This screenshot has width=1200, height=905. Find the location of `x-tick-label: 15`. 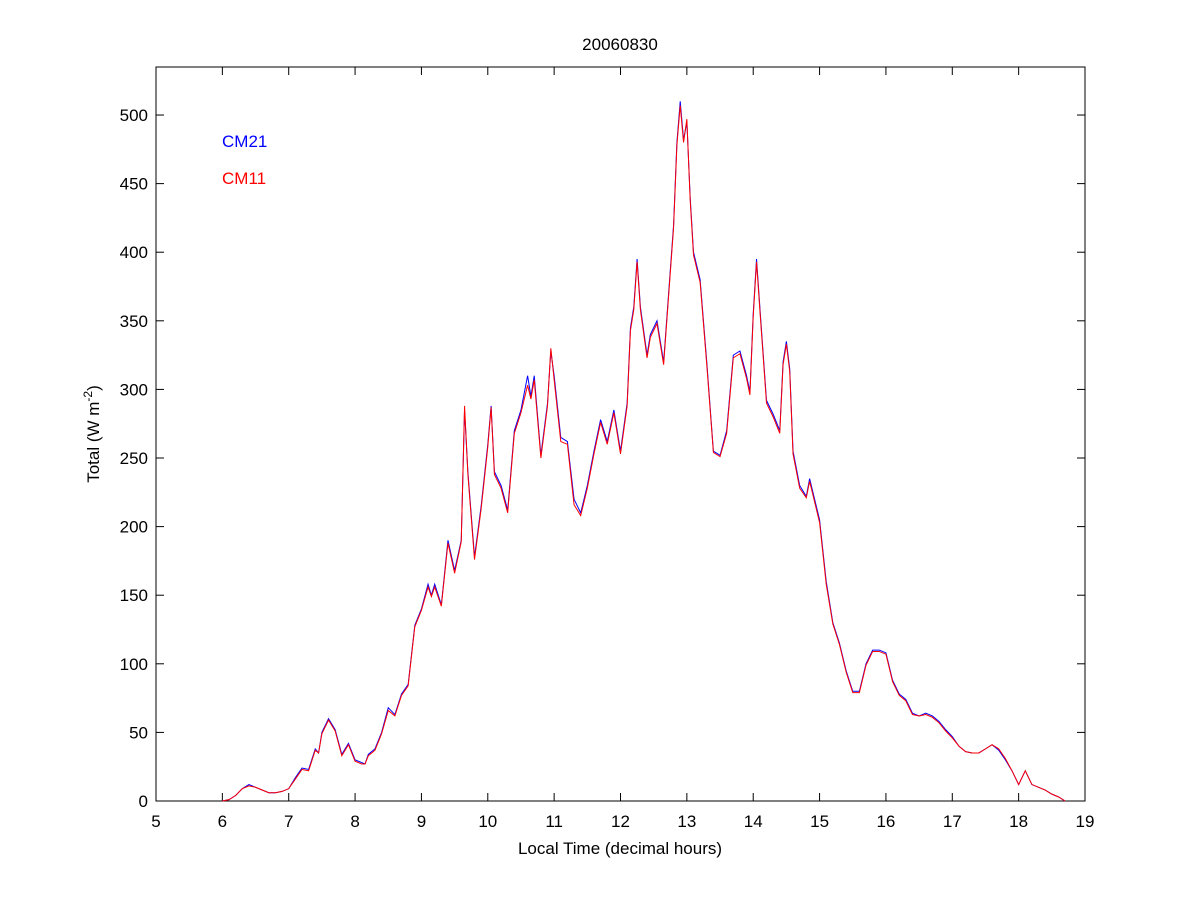

x-tick-label: 15 is located at coordinates (819, 821).